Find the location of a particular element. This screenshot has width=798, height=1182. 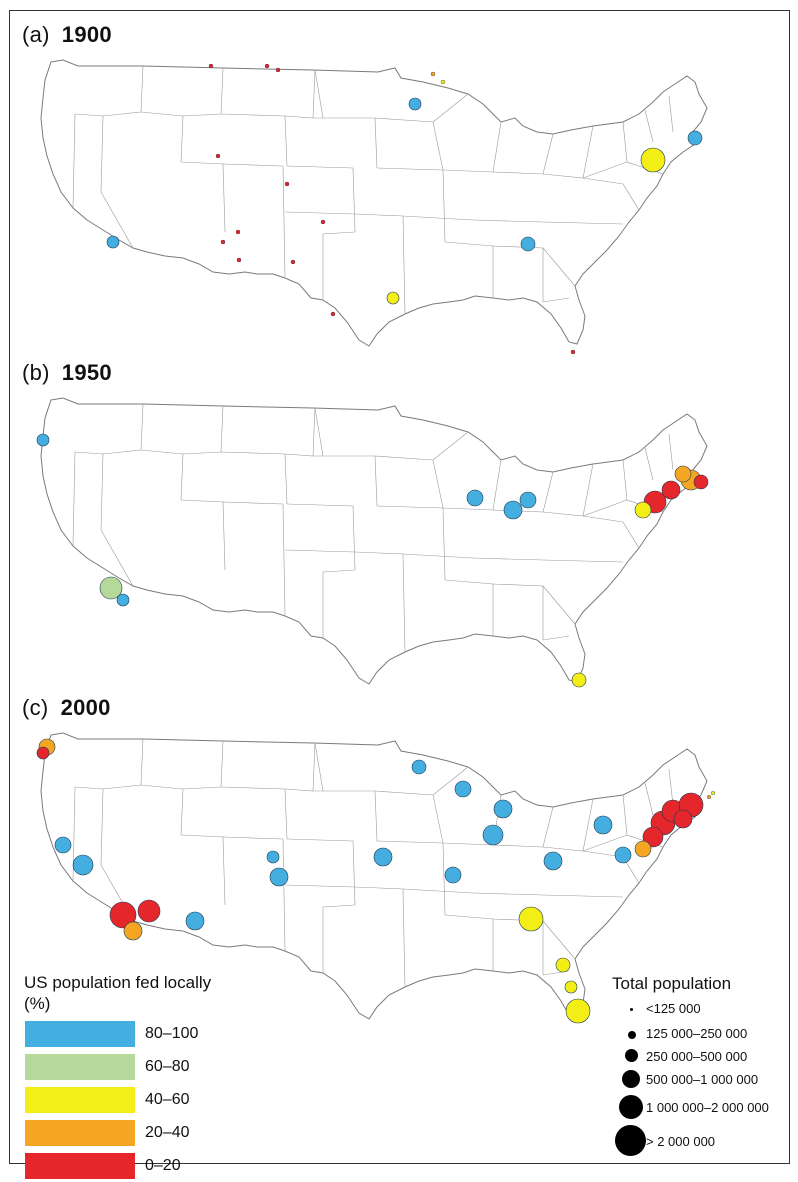

swatch-label: 40–60 is located at coordinates (167, 1099).